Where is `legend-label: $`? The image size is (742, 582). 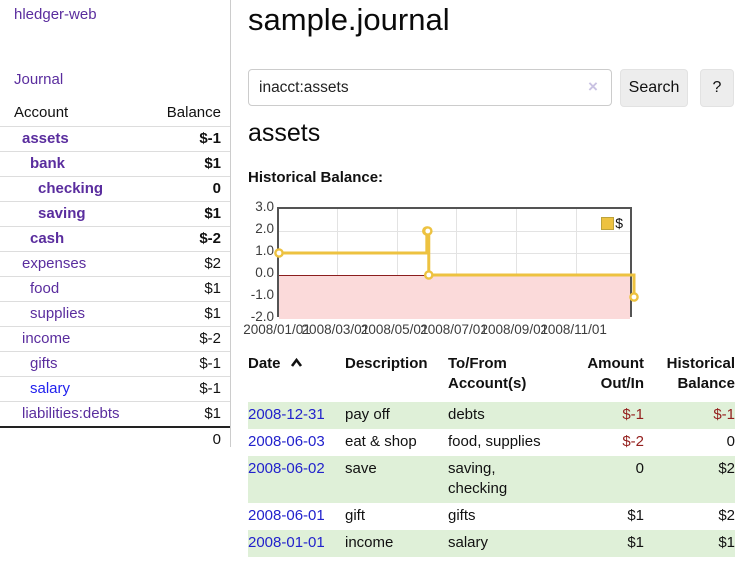
legend-label: $ is located at coordinates (619, 223).